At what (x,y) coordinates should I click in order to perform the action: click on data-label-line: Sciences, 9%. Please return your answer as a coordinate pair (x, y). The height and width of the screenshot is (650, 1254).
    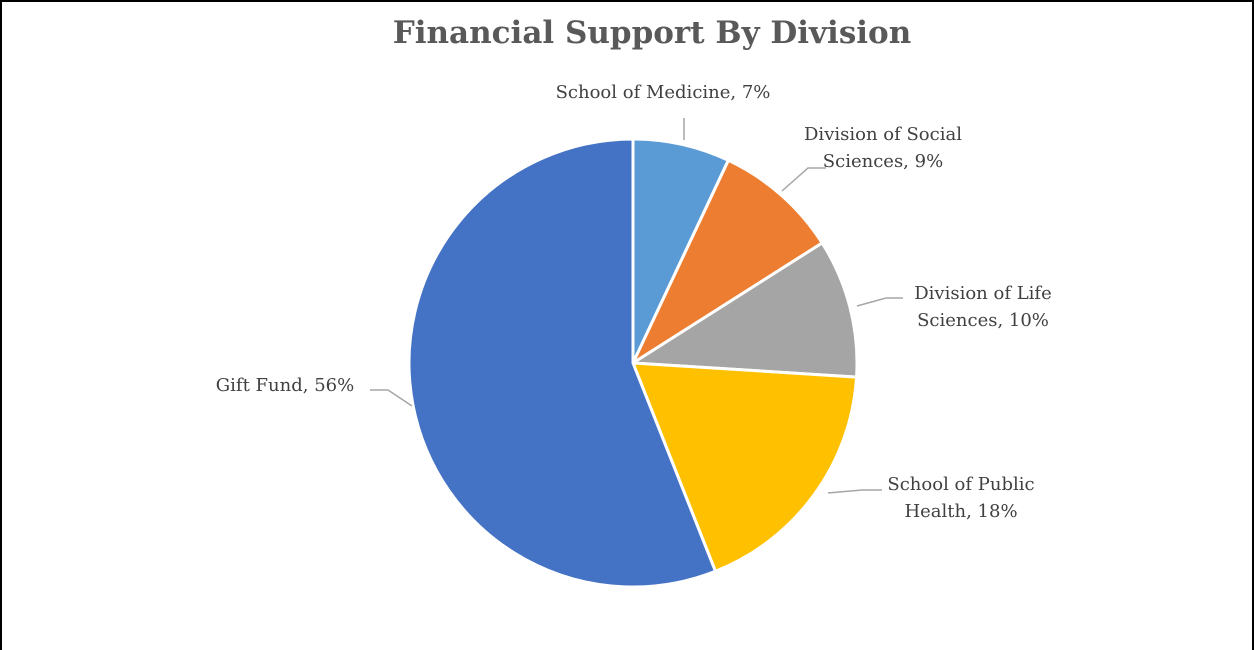
    Looking at the image, I should click on (883, 161).